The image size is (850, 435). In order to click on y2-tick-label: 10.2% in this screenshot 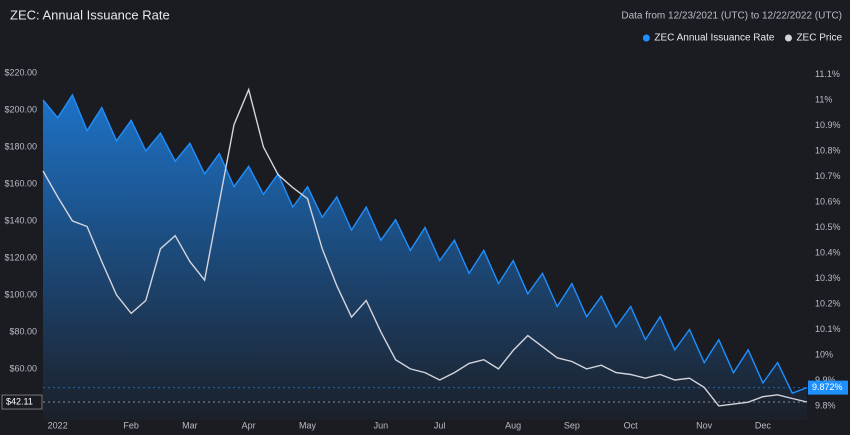, I will do `click(828, 303)`.